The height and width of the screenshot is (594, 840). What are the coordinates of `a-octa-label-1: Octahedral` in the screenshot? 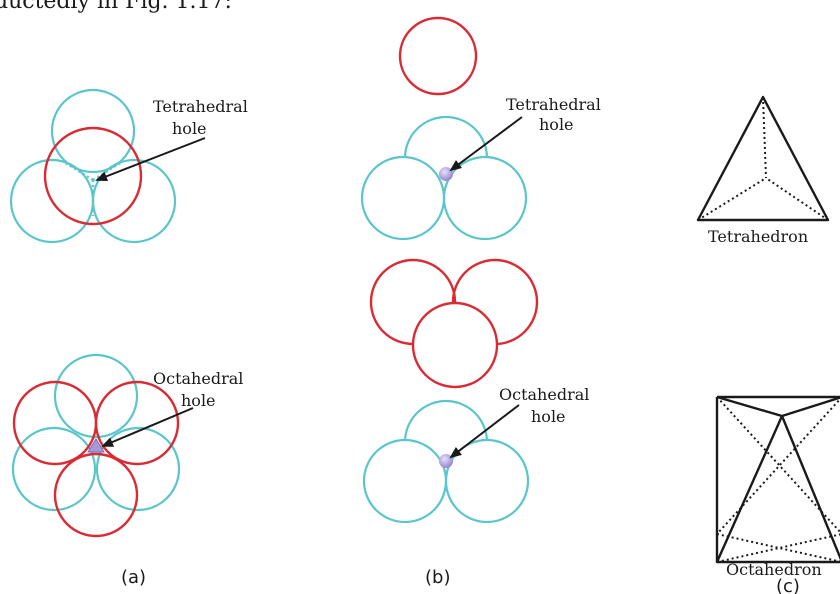 It's located at (198, 378).